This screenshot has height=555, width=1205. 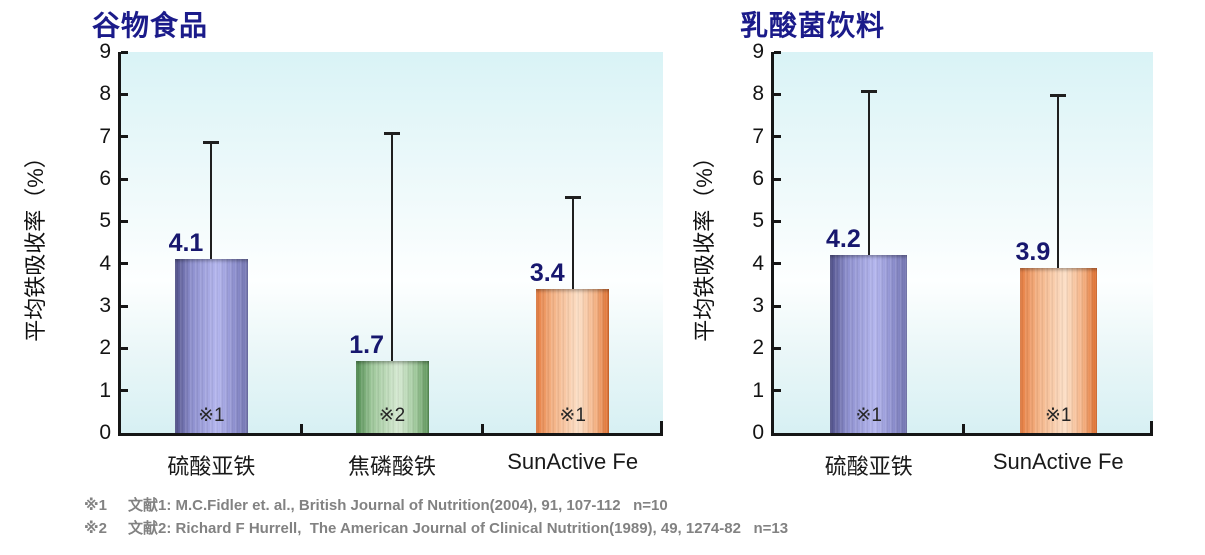 What do you see at coordinates (1033, 251) in the screenshot?
I see `bar-value-label-SunActive Fe: 3.9` at bounding box center [1033, 251].